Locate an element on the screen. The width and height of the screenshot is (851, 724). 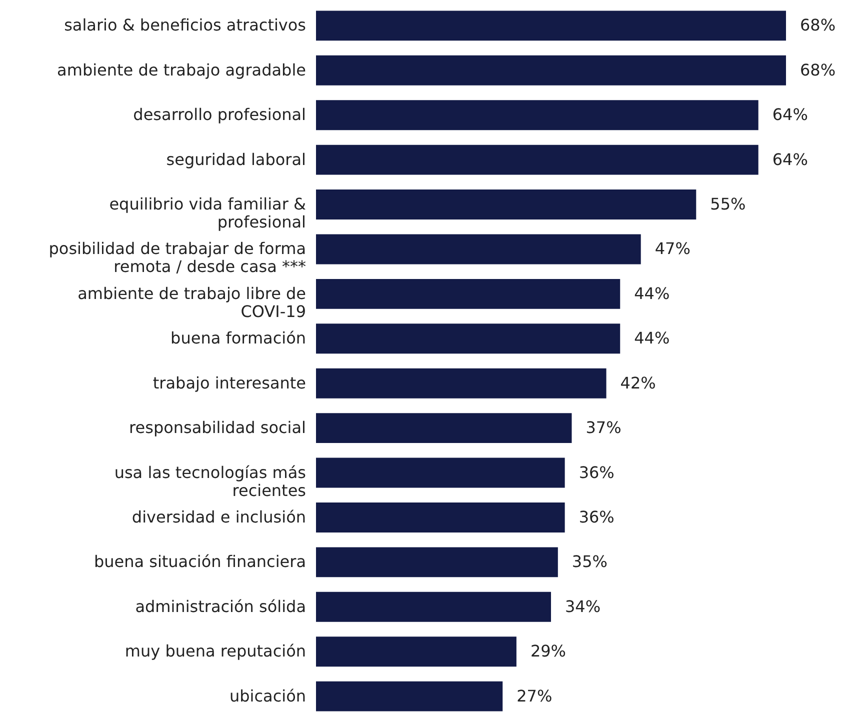
y-tick-label: posibilidad de trabajar de forma remota / desde casa *** is located at coordinates (177, 257).